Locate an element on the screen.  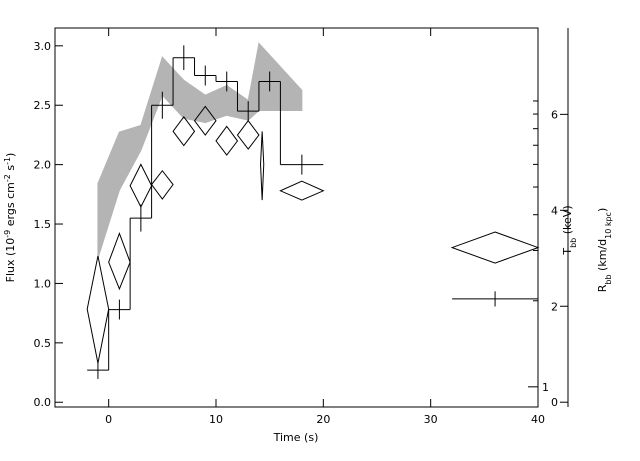
y-tick-label: 1.0 is located at coordinates (43, 283).